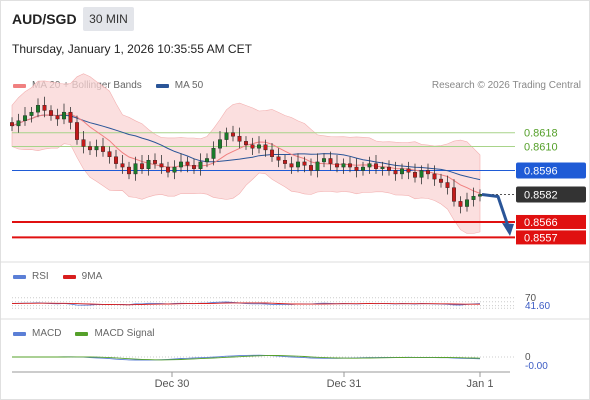 The image size is (590, 400). Describe the element at coordinates (344, 384) in the screenshot. I see `x-tick-label: Dec 31` at that location.